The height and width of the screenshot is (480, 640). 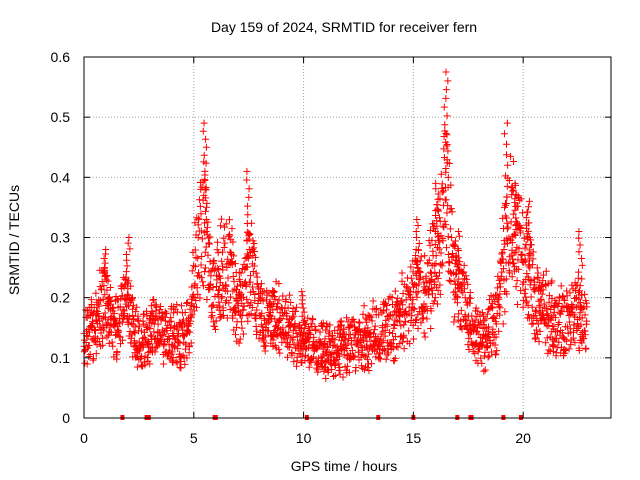 What do you see at coordinates (61, 358) in the screenshot?
I see `y-tick-label: 0.1` at bounding box center [61, 358].